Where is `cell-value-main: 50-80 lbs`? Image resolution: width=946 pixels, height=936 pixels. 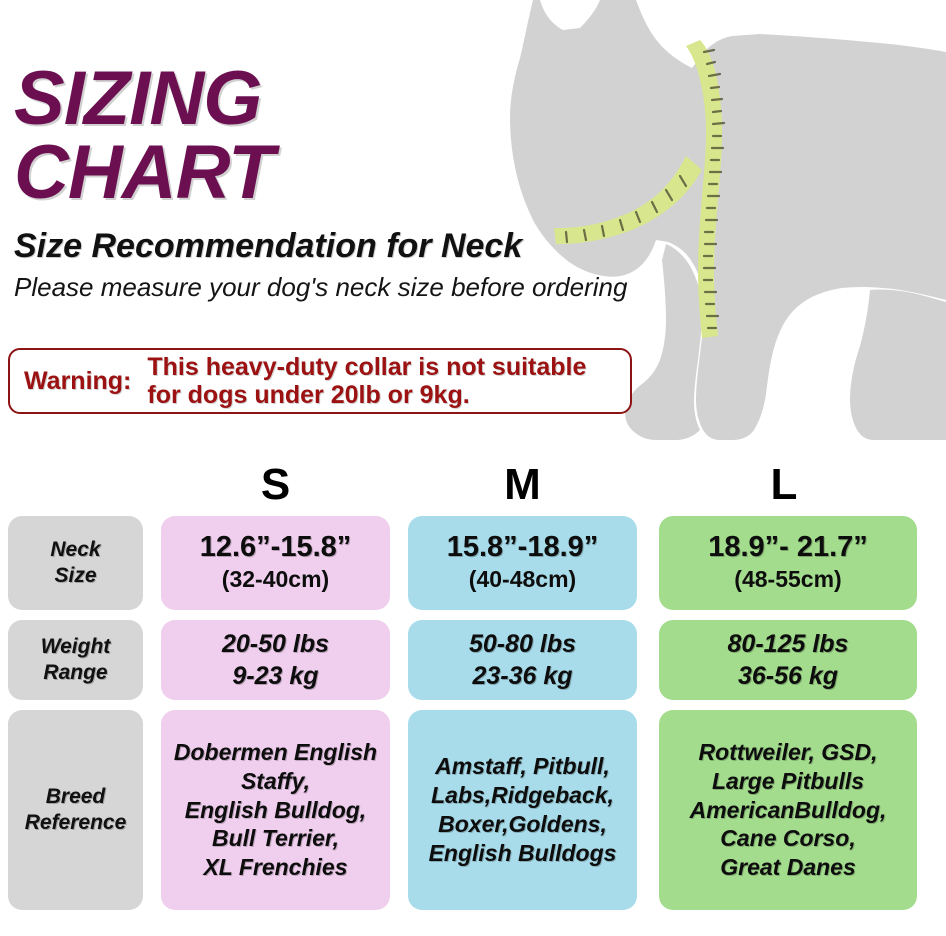
cell-value-main: 50-80 lbs is located at coordinates (522, 643).